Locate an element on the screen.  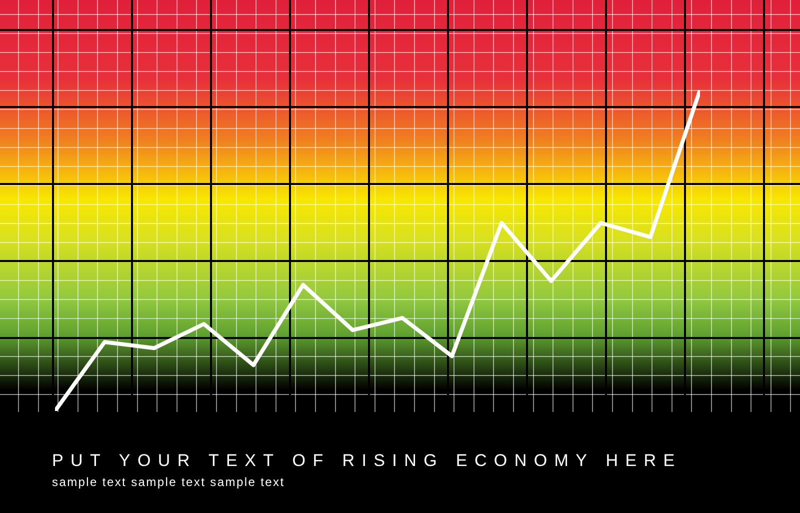
text: PUT YOUR TEXT OF RISING ECONOMY HERE is located at coordinates (367, 461).